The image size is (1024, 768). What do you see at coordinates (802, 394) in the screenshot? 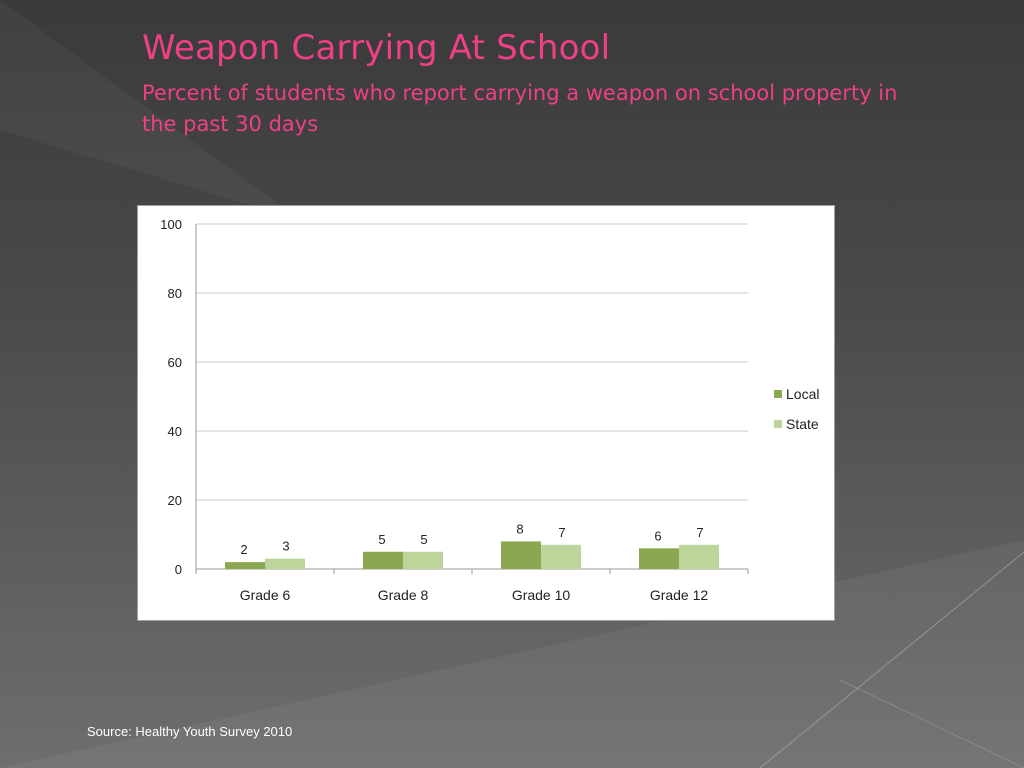
I see `legend-label-local: Local` at bounding box center [802, 394].